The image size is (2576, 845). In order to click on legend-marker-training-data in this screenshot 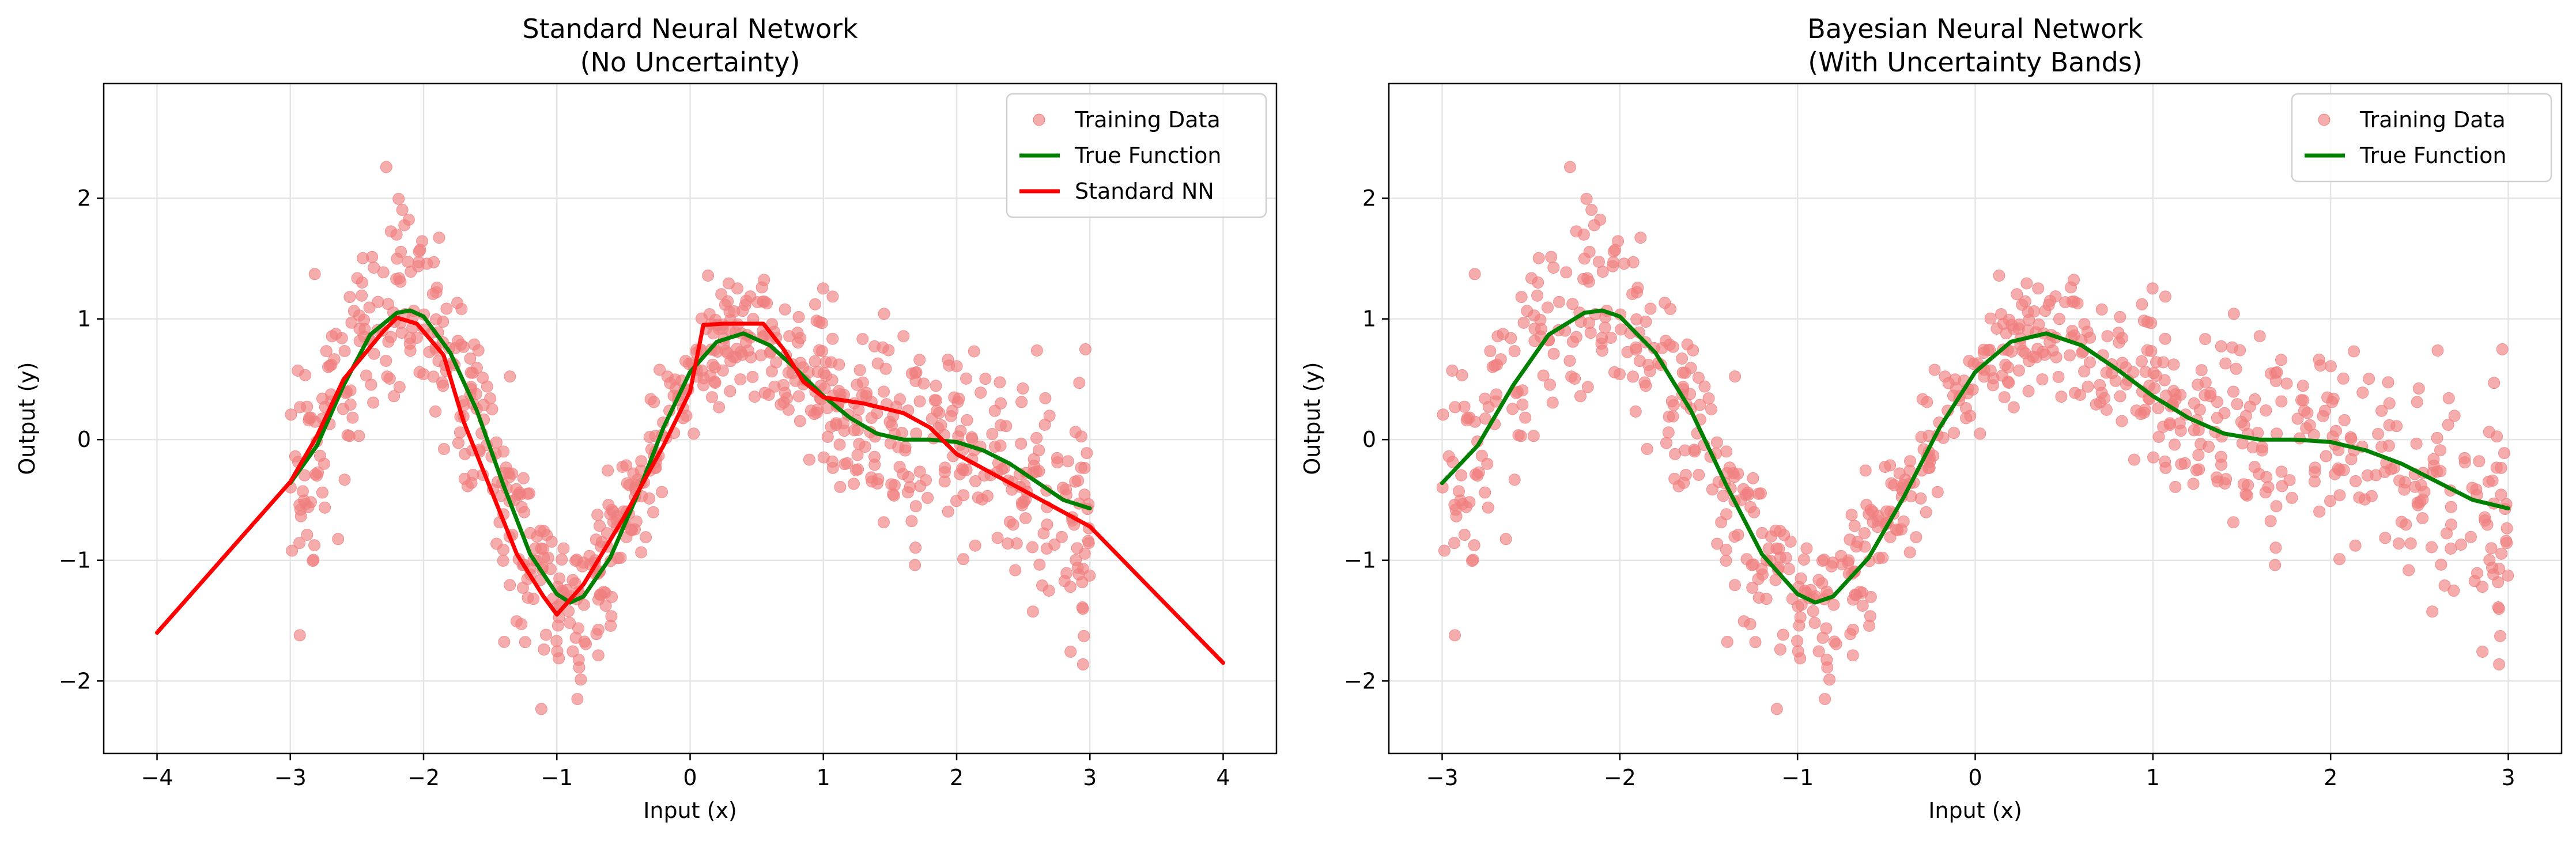, I will do `click(2324, 119)`.